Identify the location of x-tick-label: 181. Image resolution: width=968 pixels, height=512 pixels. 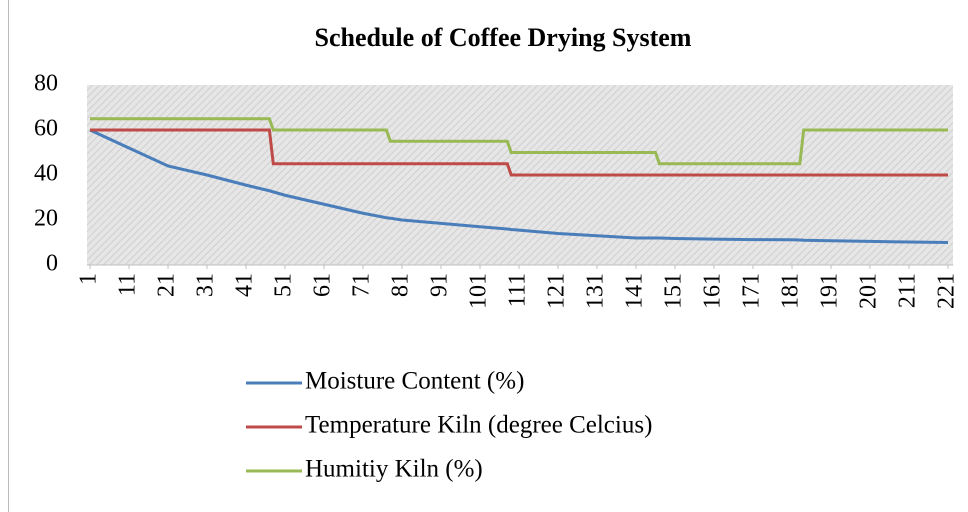
(791, 291).